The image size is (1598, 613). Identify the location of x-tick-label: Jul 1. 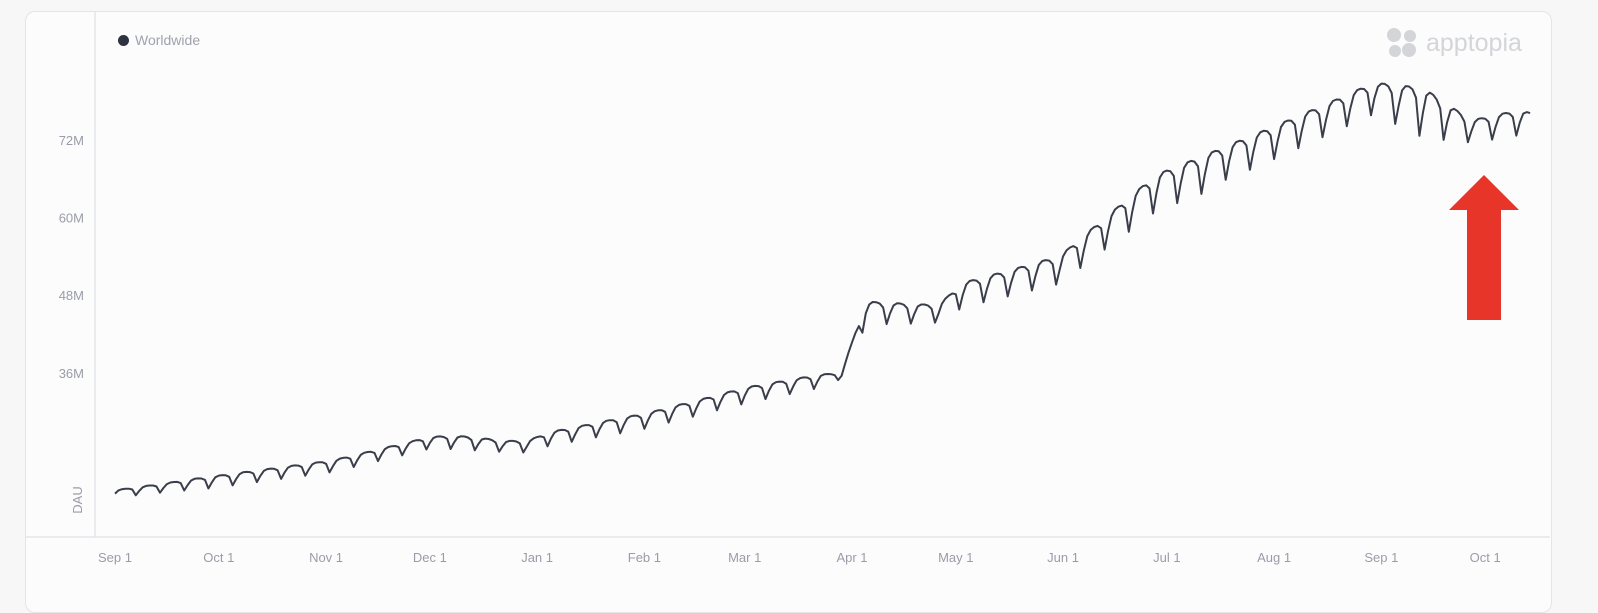
(1166, 557).